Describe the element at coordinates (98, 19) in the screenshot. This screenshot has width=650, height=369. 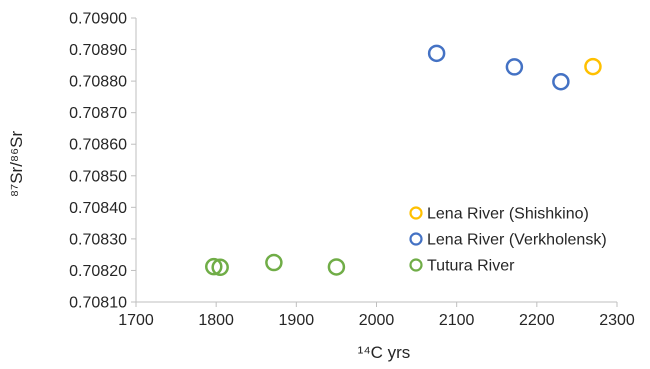
I see `y-tick-label: 0.70900` at that location.